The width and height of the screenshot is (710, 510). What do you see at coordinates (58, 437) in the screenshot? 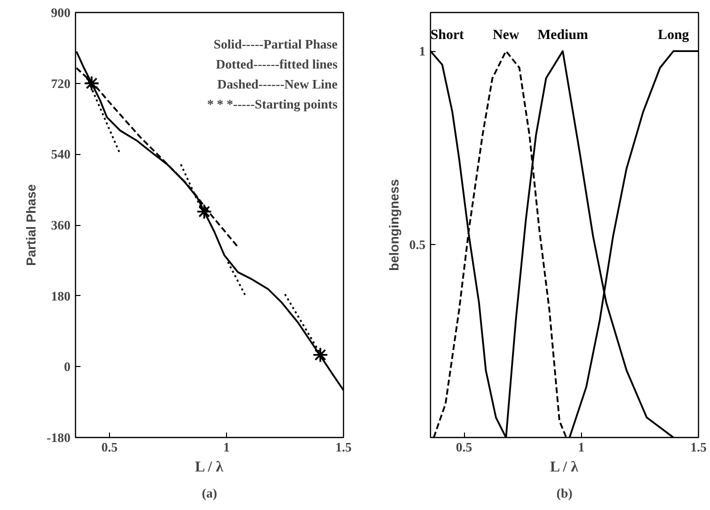
I see `y-tick-label: -180` at bounding box center [58, 437].